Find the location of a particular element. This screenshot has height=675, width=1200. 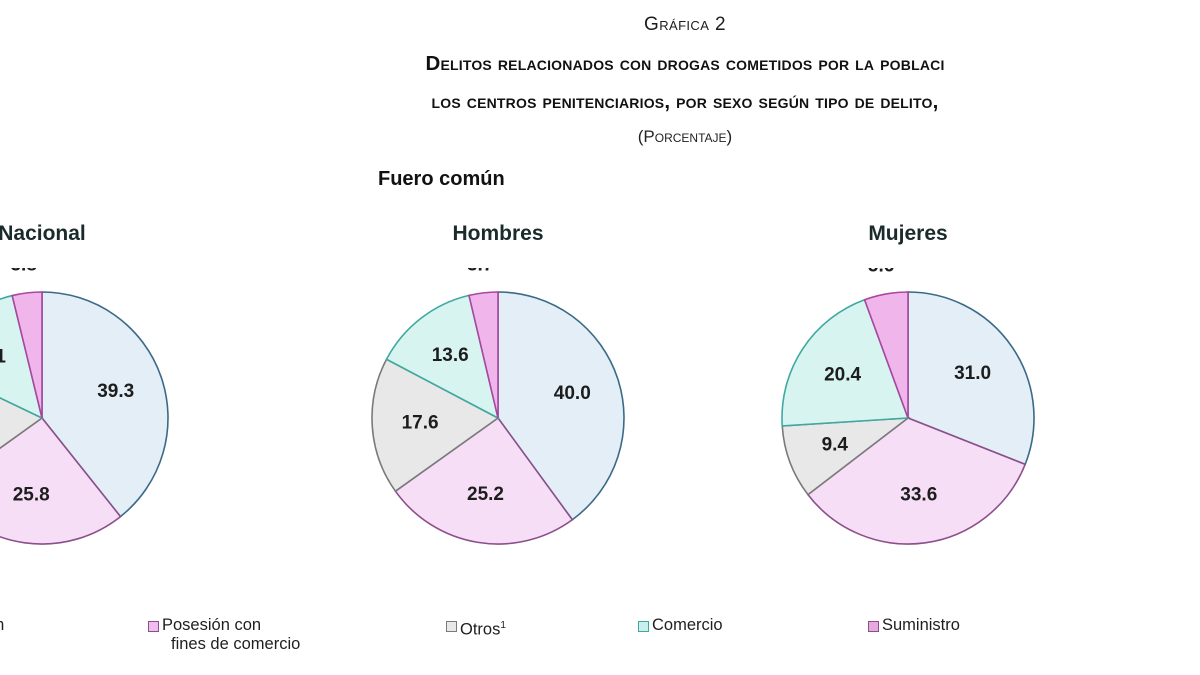

pie-title-mujeres: Mujeres is located at coordinates (908, 233).